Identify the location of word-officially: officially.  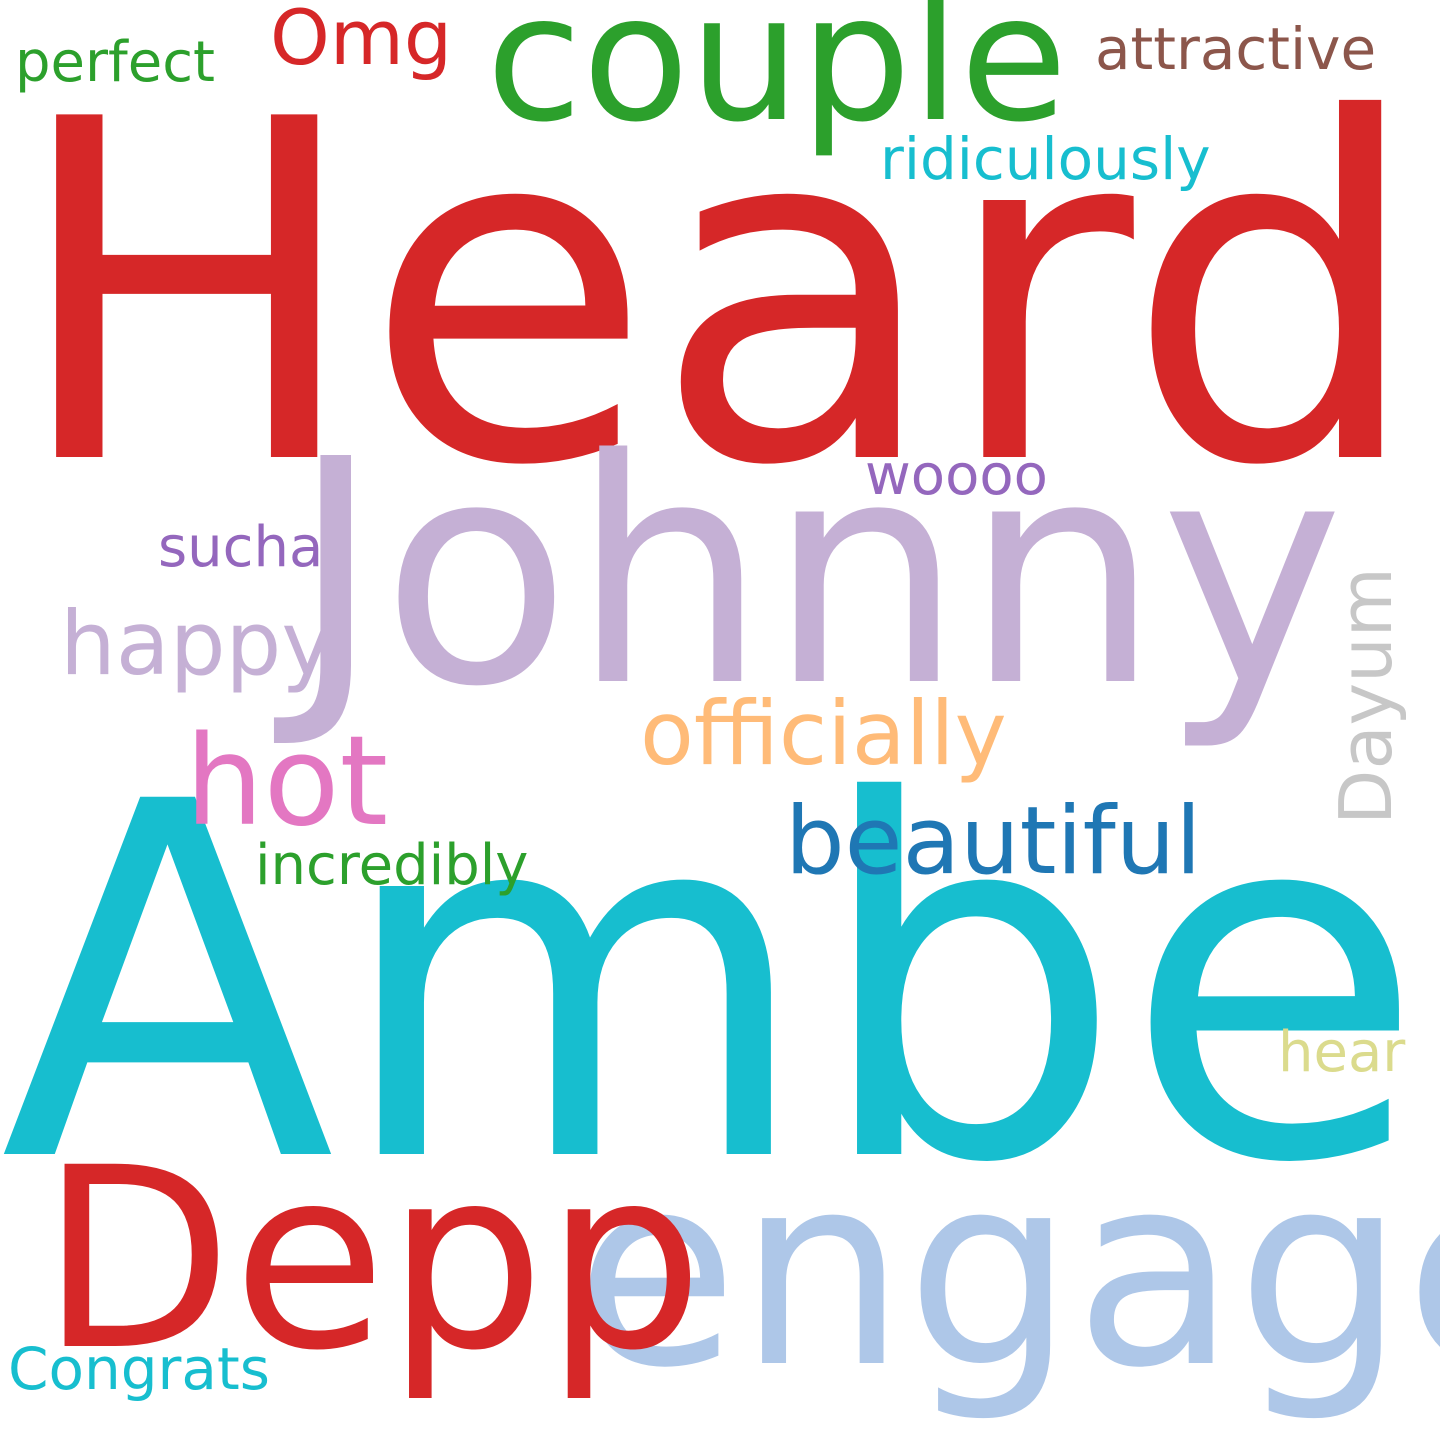
(823, 733).